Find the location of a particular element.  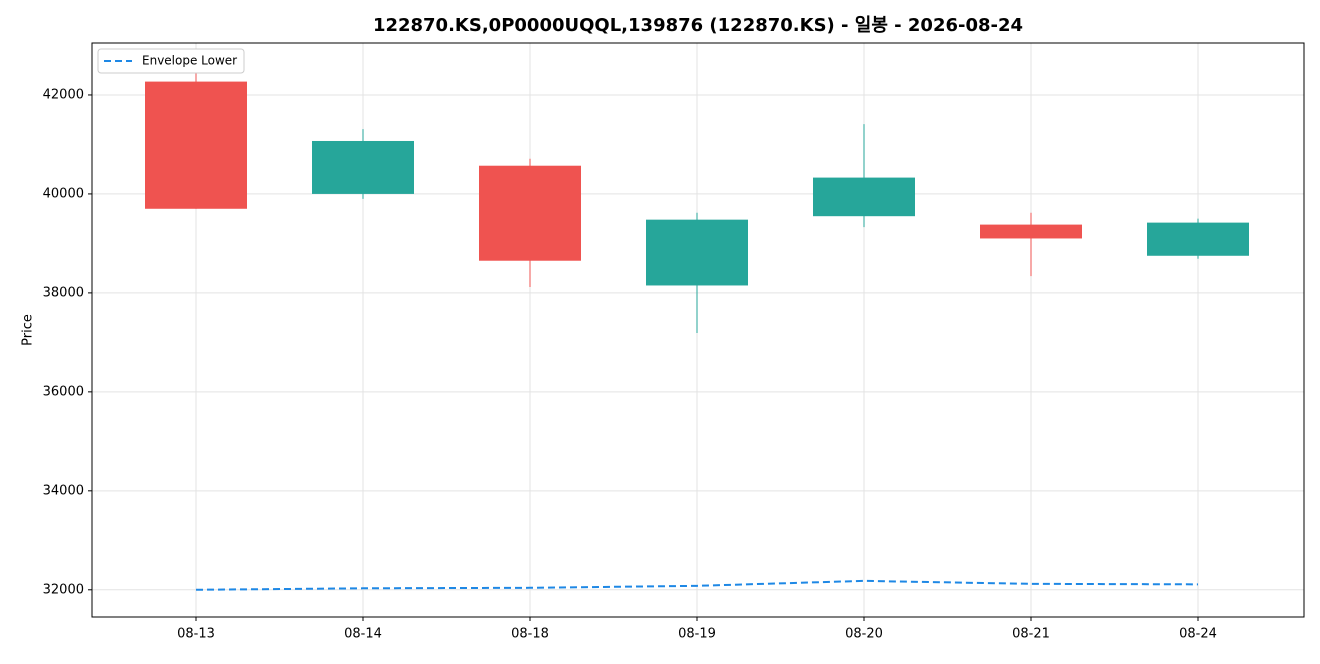

y-tick-label: 38000 is located at coordinates (63, 292).